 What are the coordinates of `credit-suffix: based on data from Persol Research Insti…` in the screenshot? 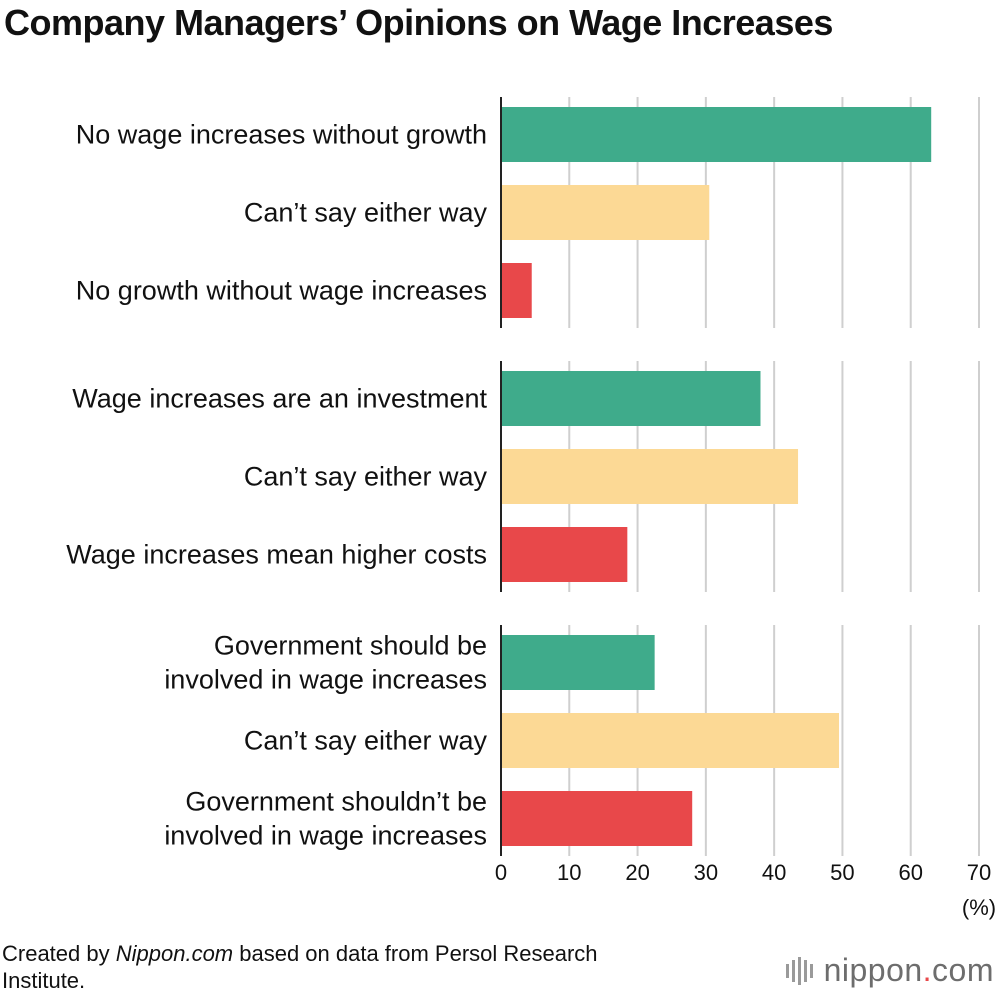 It's located at (300, 967).